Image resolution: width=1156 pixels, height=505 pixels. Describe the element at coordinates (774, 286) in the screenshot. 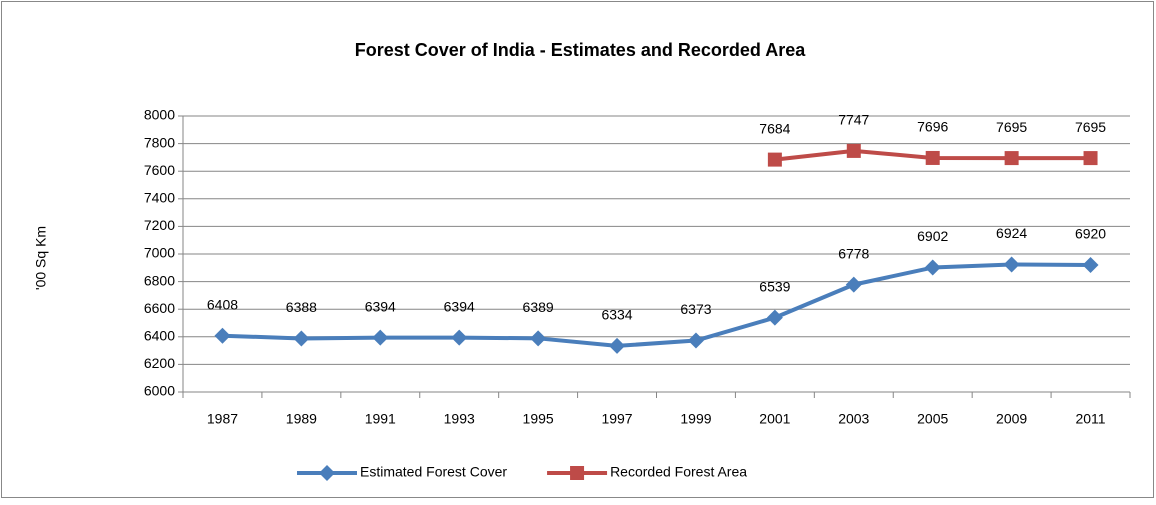

I see `data-label: 6539` at that location.